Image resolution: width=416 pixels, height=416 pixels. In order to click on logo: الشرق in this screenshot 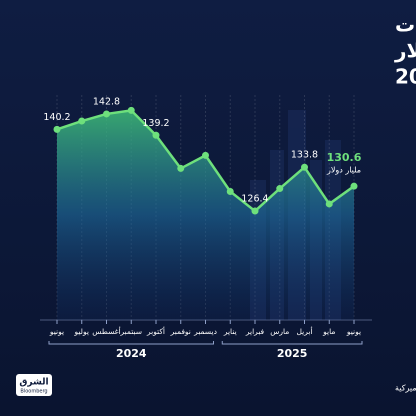, I will do `click(33, 383)`.